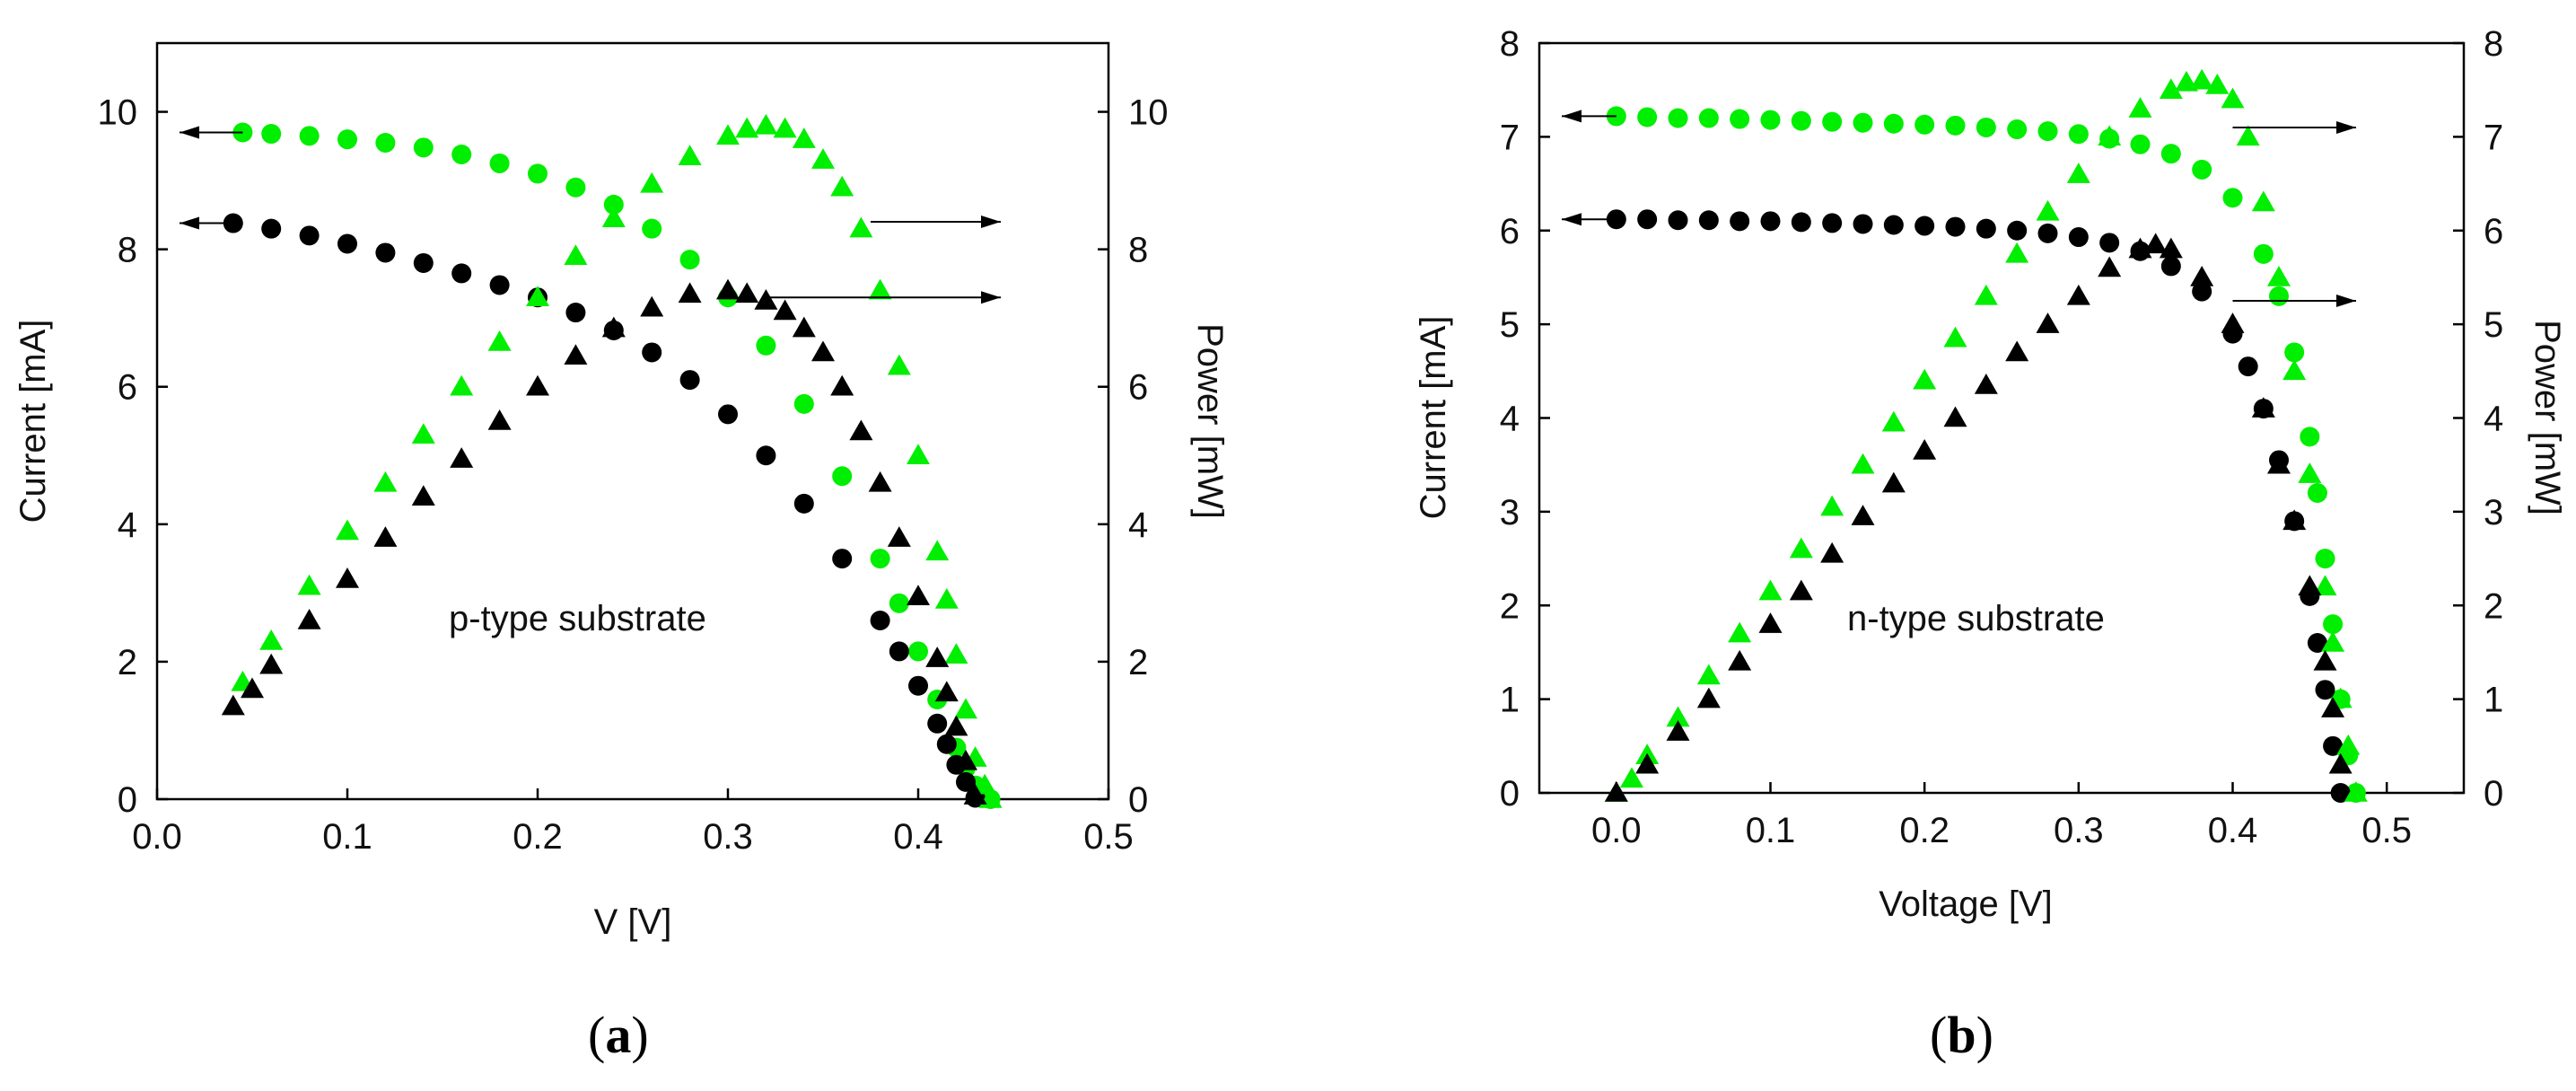  What do you see at coordinates (1924, 830) in the screenshot?
I see `panel-b-x-tick-label: 0.2` at bounding box center [1924, 830].